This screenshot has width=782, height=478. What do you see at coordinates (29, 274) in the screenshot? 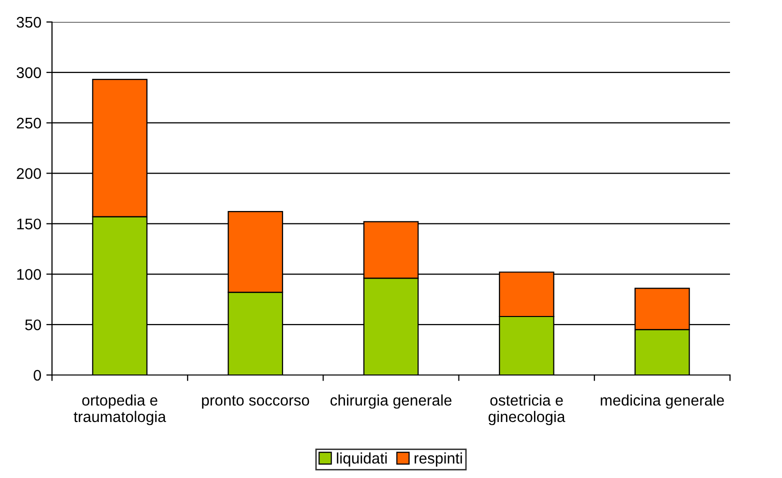
I see `y-tick-label: 100` at bounding box center [29, 274].